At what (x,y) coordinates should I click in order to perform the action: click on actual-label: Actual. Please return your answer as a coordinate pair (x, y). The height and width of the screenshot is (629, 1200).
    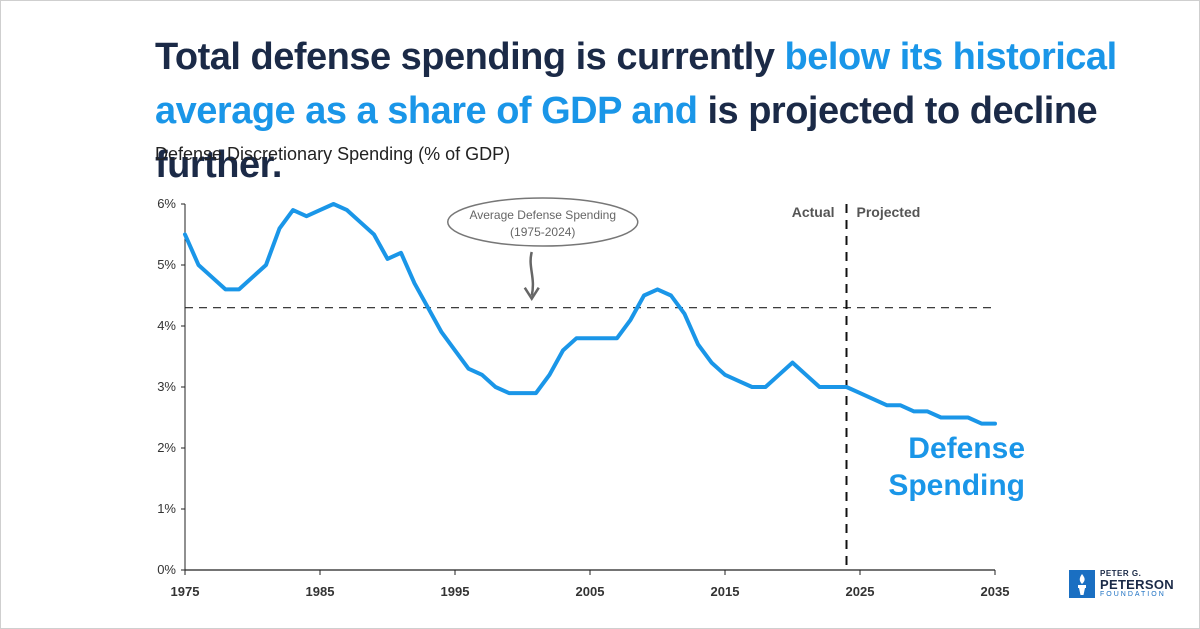
    Looking at the image, I should click on (813, 212).